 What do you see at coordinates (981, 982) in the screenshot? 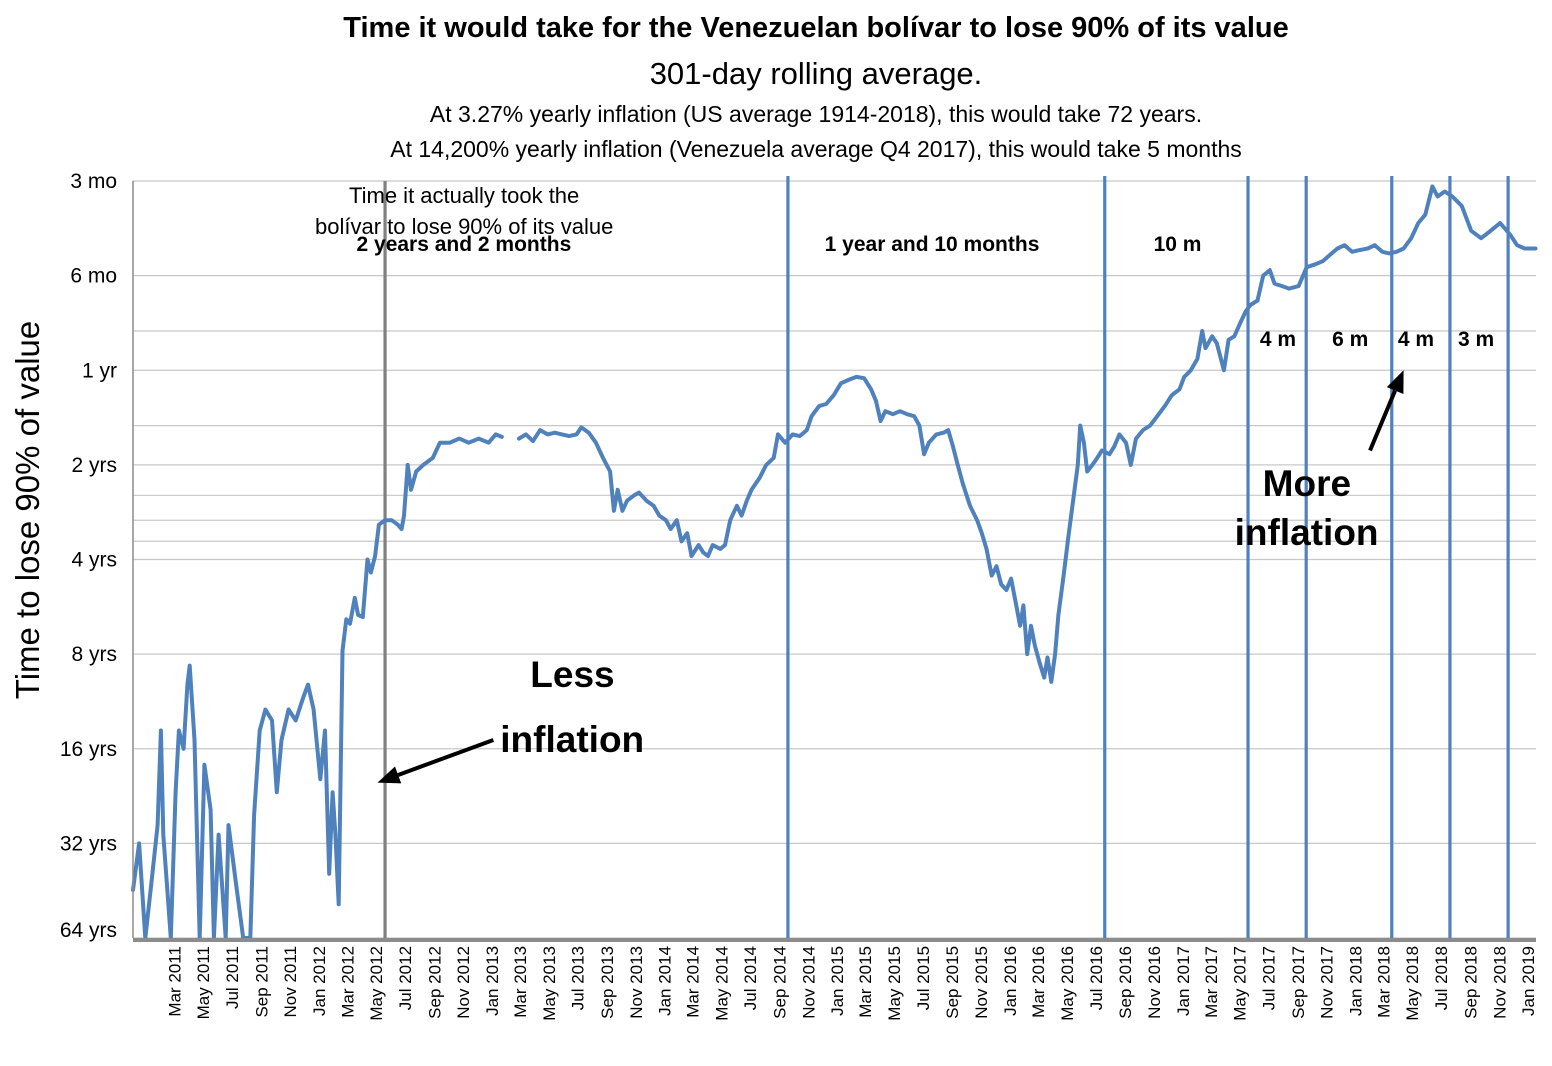
I see `x-tick-label: Nov 2015` at bounding box center [981, 982].